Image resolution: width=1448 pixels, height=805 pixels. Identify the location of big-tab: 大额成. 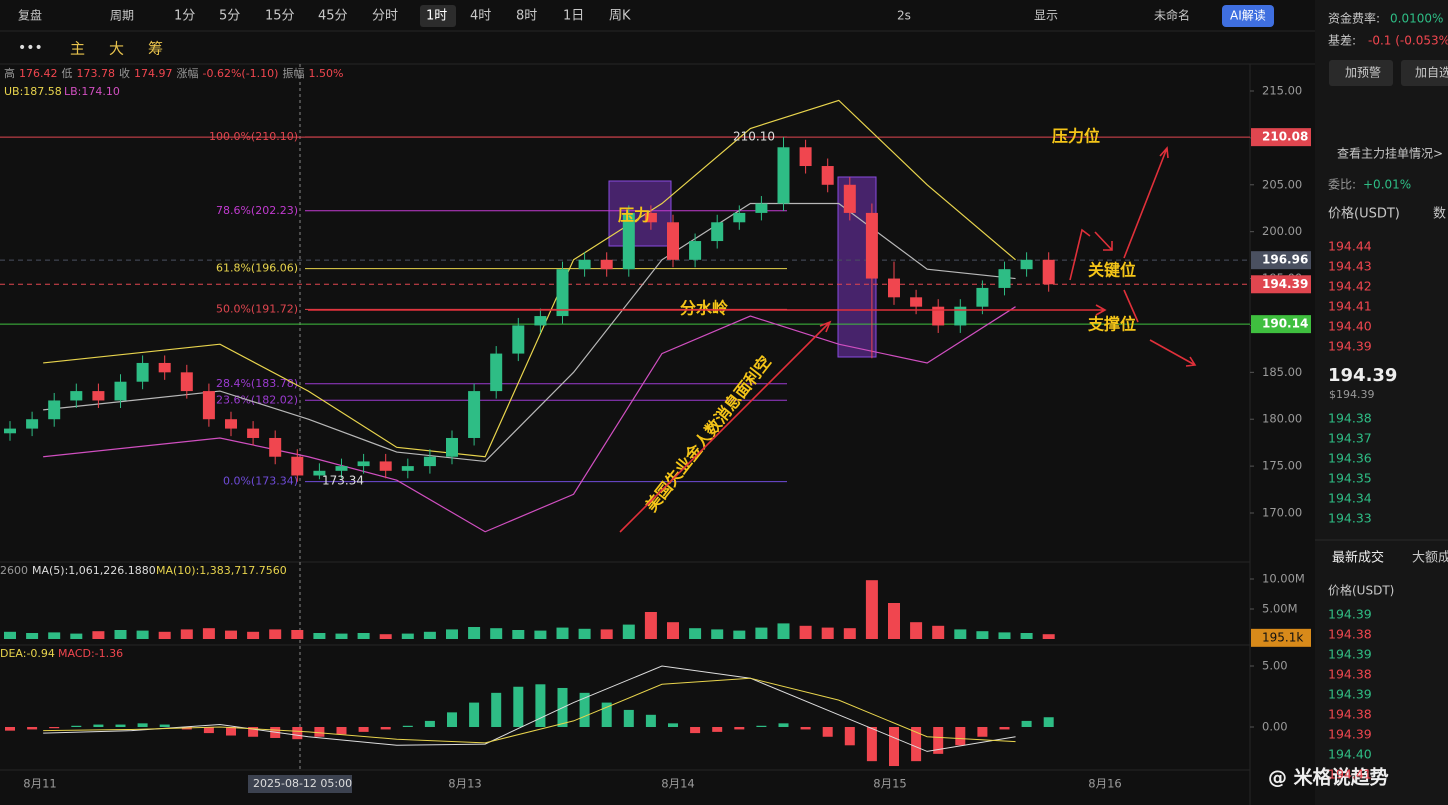
(1430, 558).